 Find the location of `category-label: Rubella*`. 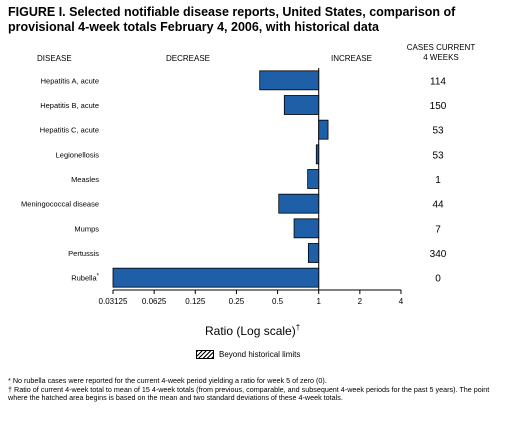

category-label: Rubella* is located at coordinates (85, 278).